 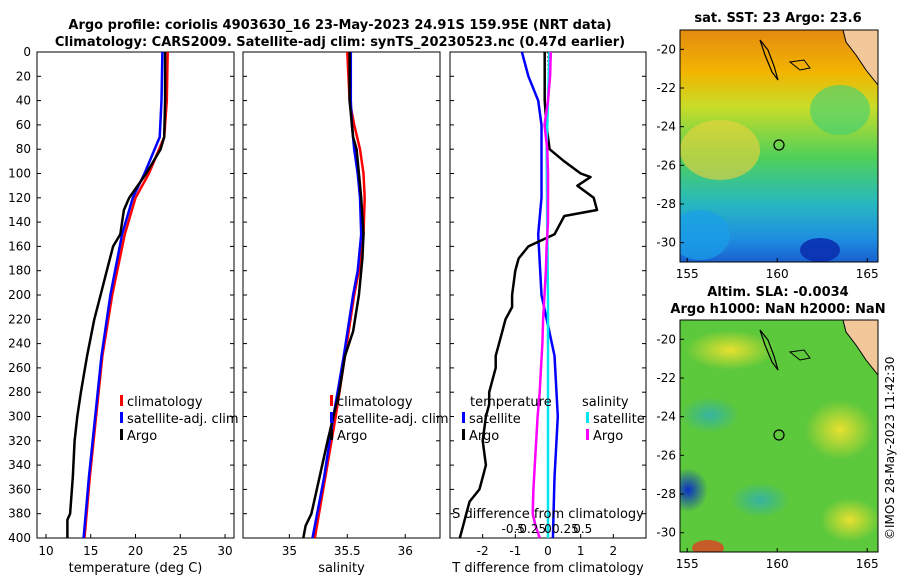 What do you see at coordinates (548, 529) in the screenshot?
I see `x2-tick-label: 0` at bounding box center [548, 529].